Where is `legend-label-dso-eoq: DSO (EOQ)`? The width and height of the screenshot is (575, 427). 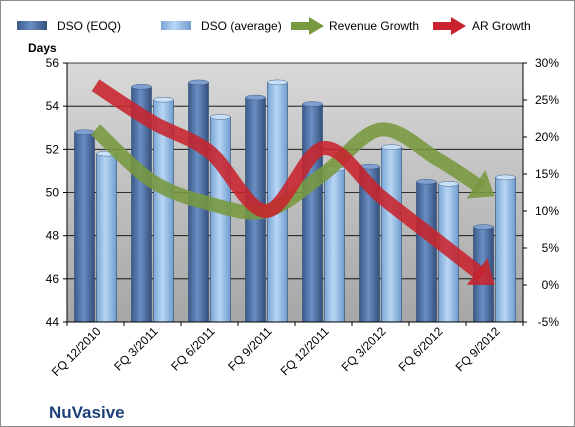 legend-label-dso-eoq: DSO (EOQ) is located at coordinates (89, 26).